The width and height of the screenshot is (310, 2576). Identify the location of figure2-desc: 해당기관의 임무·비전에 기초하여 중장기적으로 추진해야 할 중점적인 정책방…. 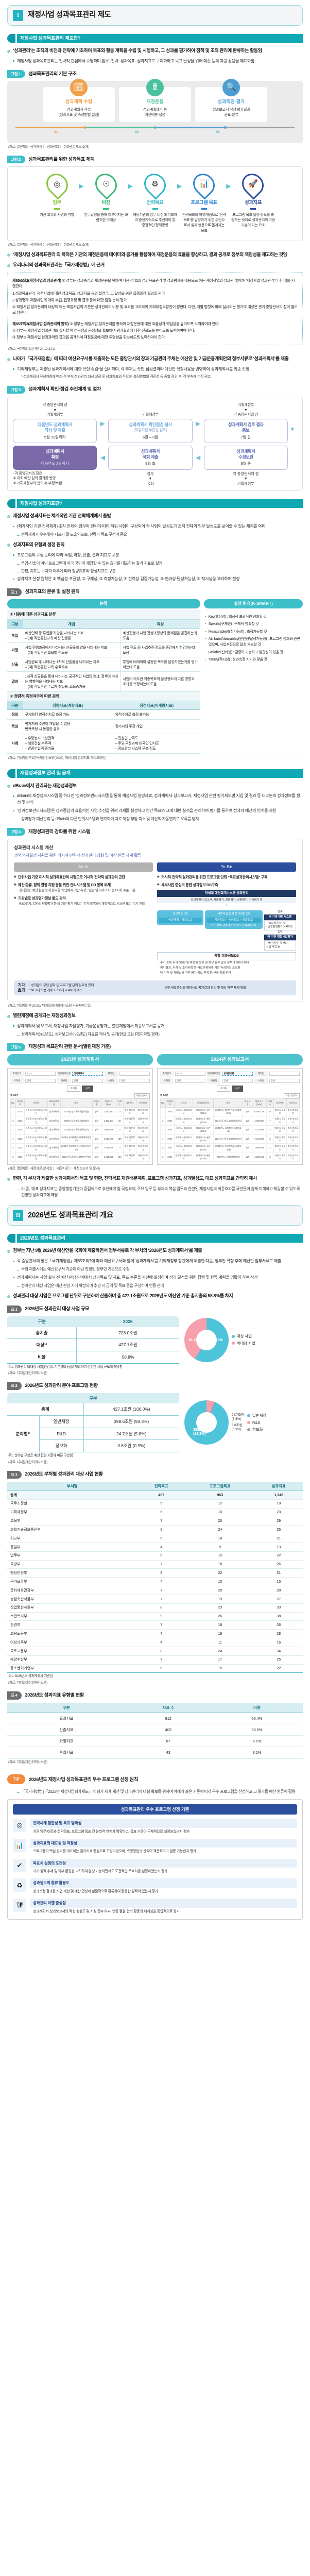
(155, 220).